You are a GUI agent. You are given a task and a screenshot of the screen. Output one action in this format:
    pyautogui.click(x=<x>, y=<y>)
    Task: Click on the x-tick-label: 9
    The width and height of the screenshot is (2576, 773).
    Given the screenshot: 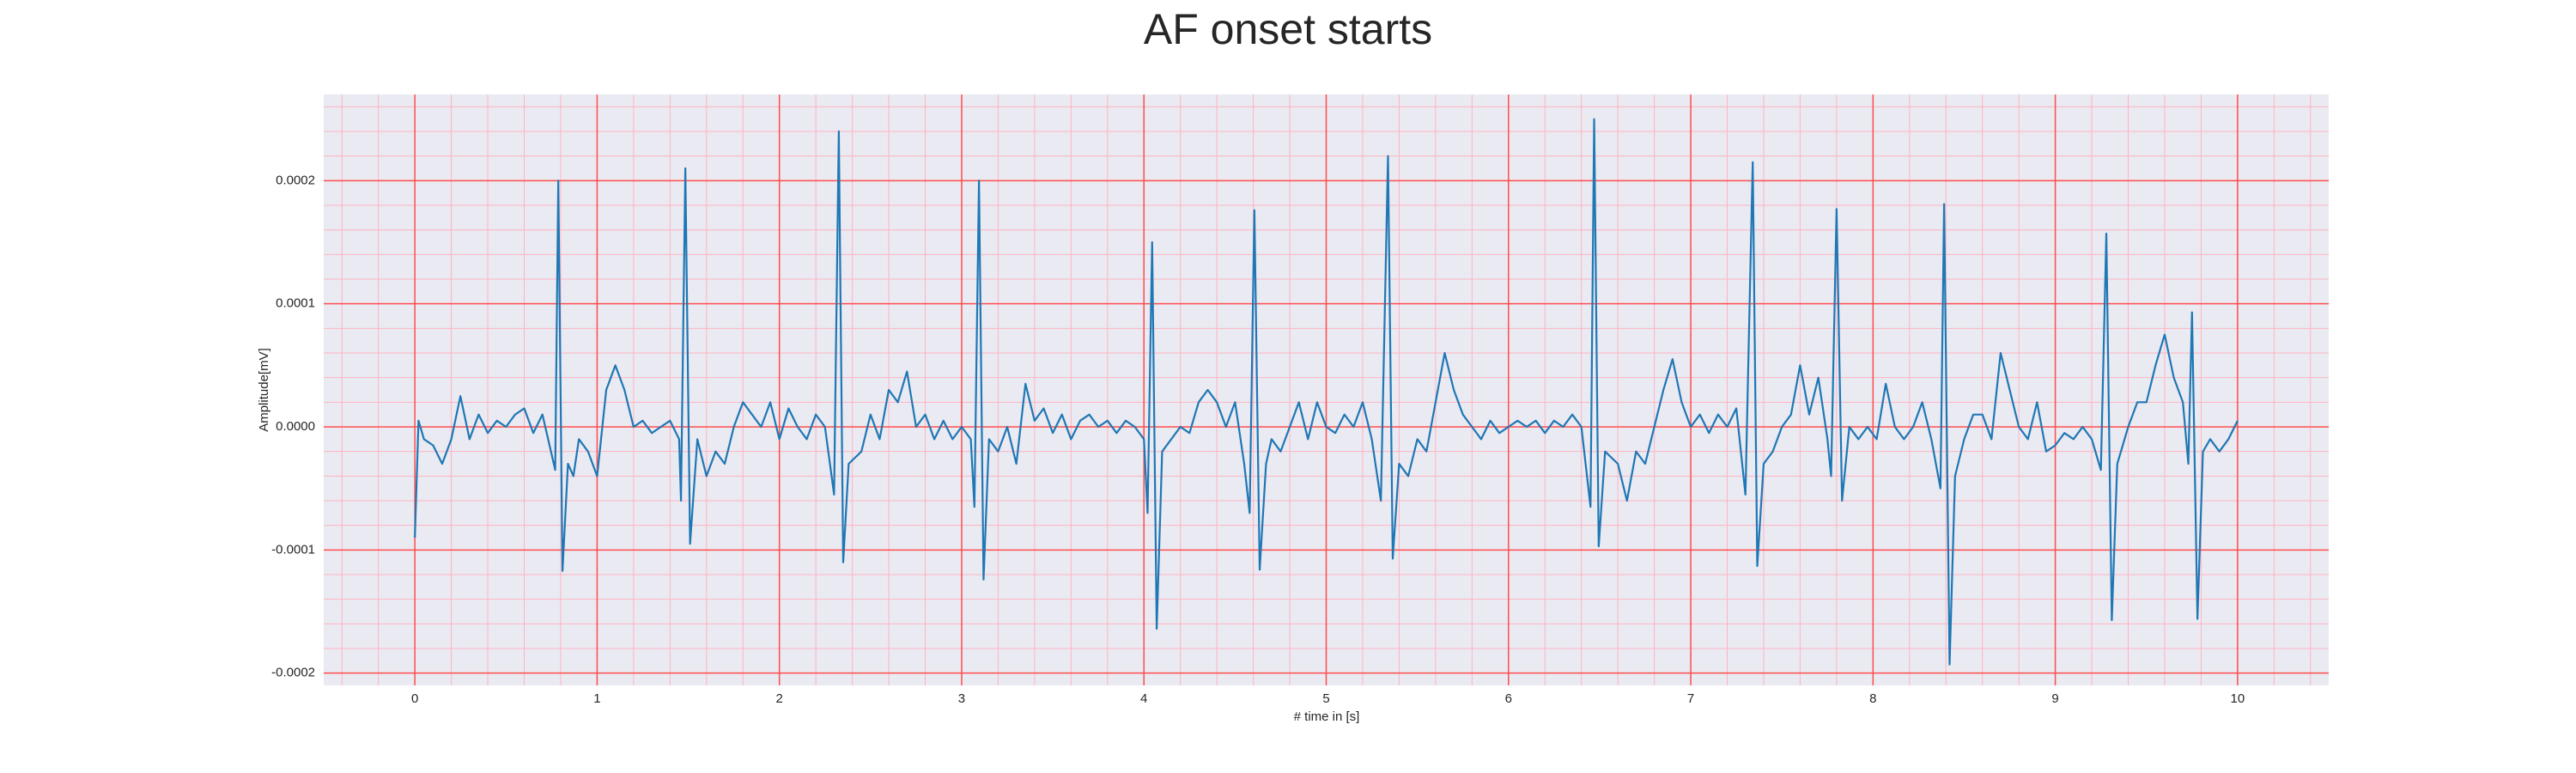 What is the action you would take?
    pyautogui.click(x=2054, y=698)
    